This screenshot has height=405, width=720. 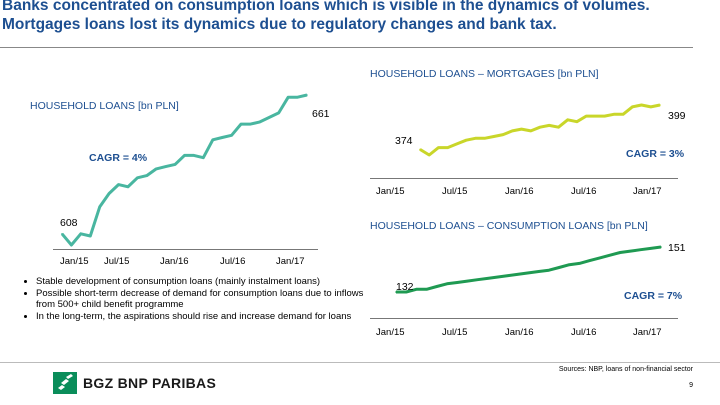 What do you see at coordinates (174, 261) in the screenshot?
I see `chart-total-tick: Jan/16` at bounding box center [174, 261].